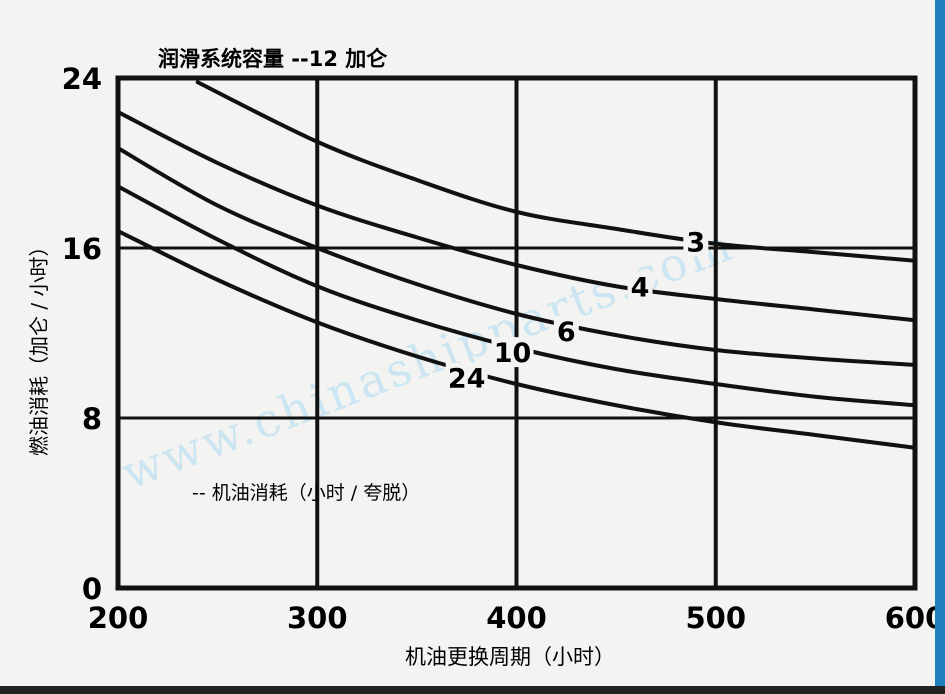 This screenshot has height=694, width=945. What do you see at coordinates (516, 618) in the screenshot?
I see `x-tick-label-400: 400` at bounding box center [516, 618].